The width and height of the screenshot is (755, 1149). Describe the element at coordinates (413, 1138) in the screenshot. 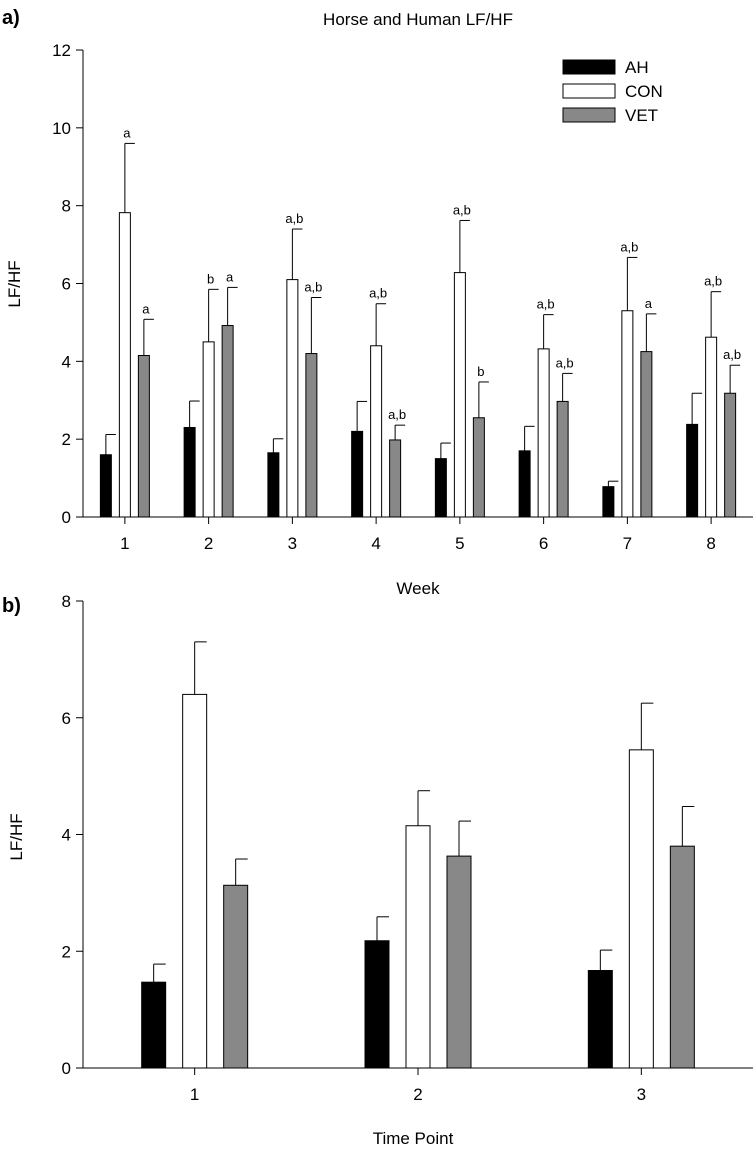

I see `chart-b-x-axis-title: Time Point` at that location.